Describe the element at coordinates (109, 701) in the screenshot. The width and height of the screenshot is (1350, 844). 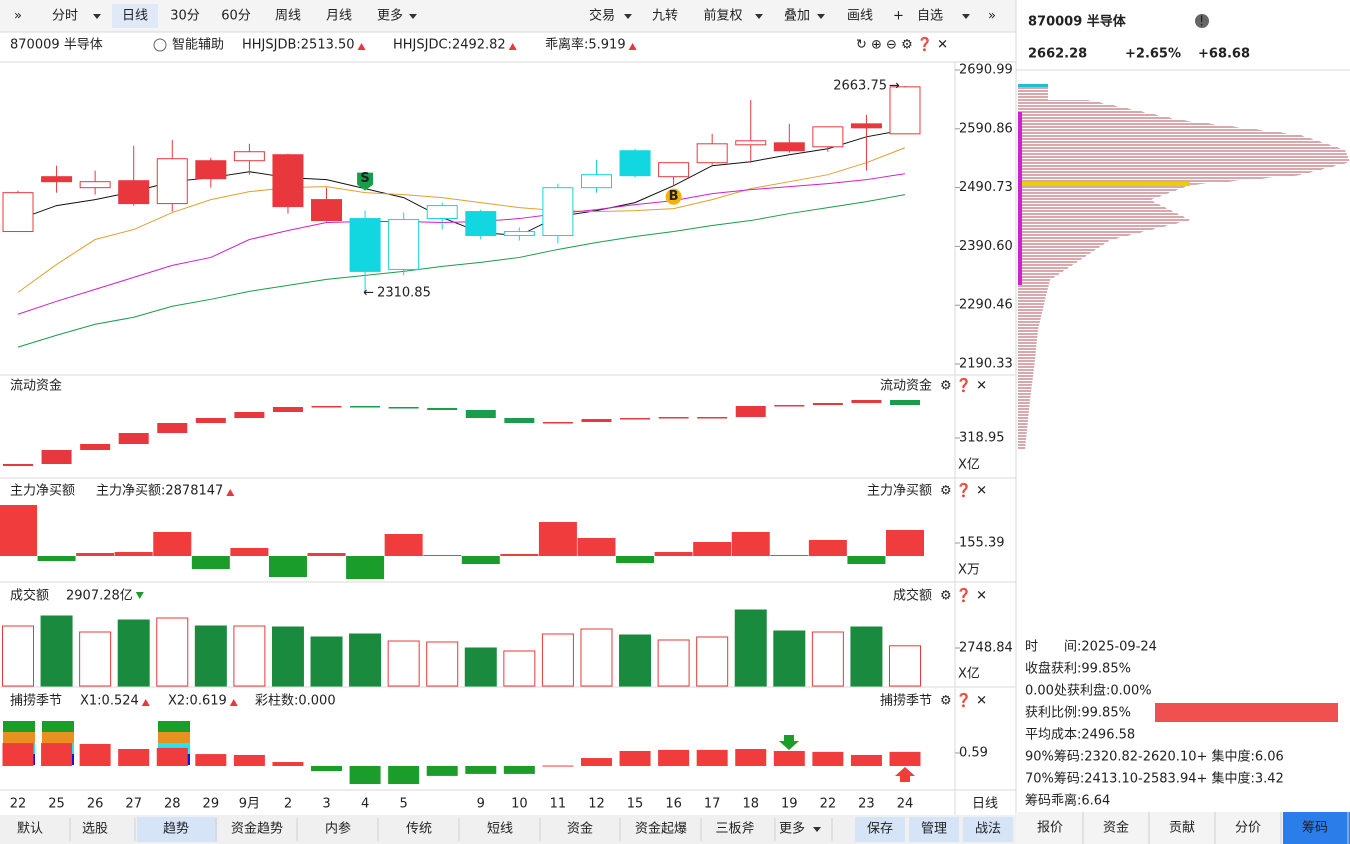
I see `indicator: X1:0.524` at that location.